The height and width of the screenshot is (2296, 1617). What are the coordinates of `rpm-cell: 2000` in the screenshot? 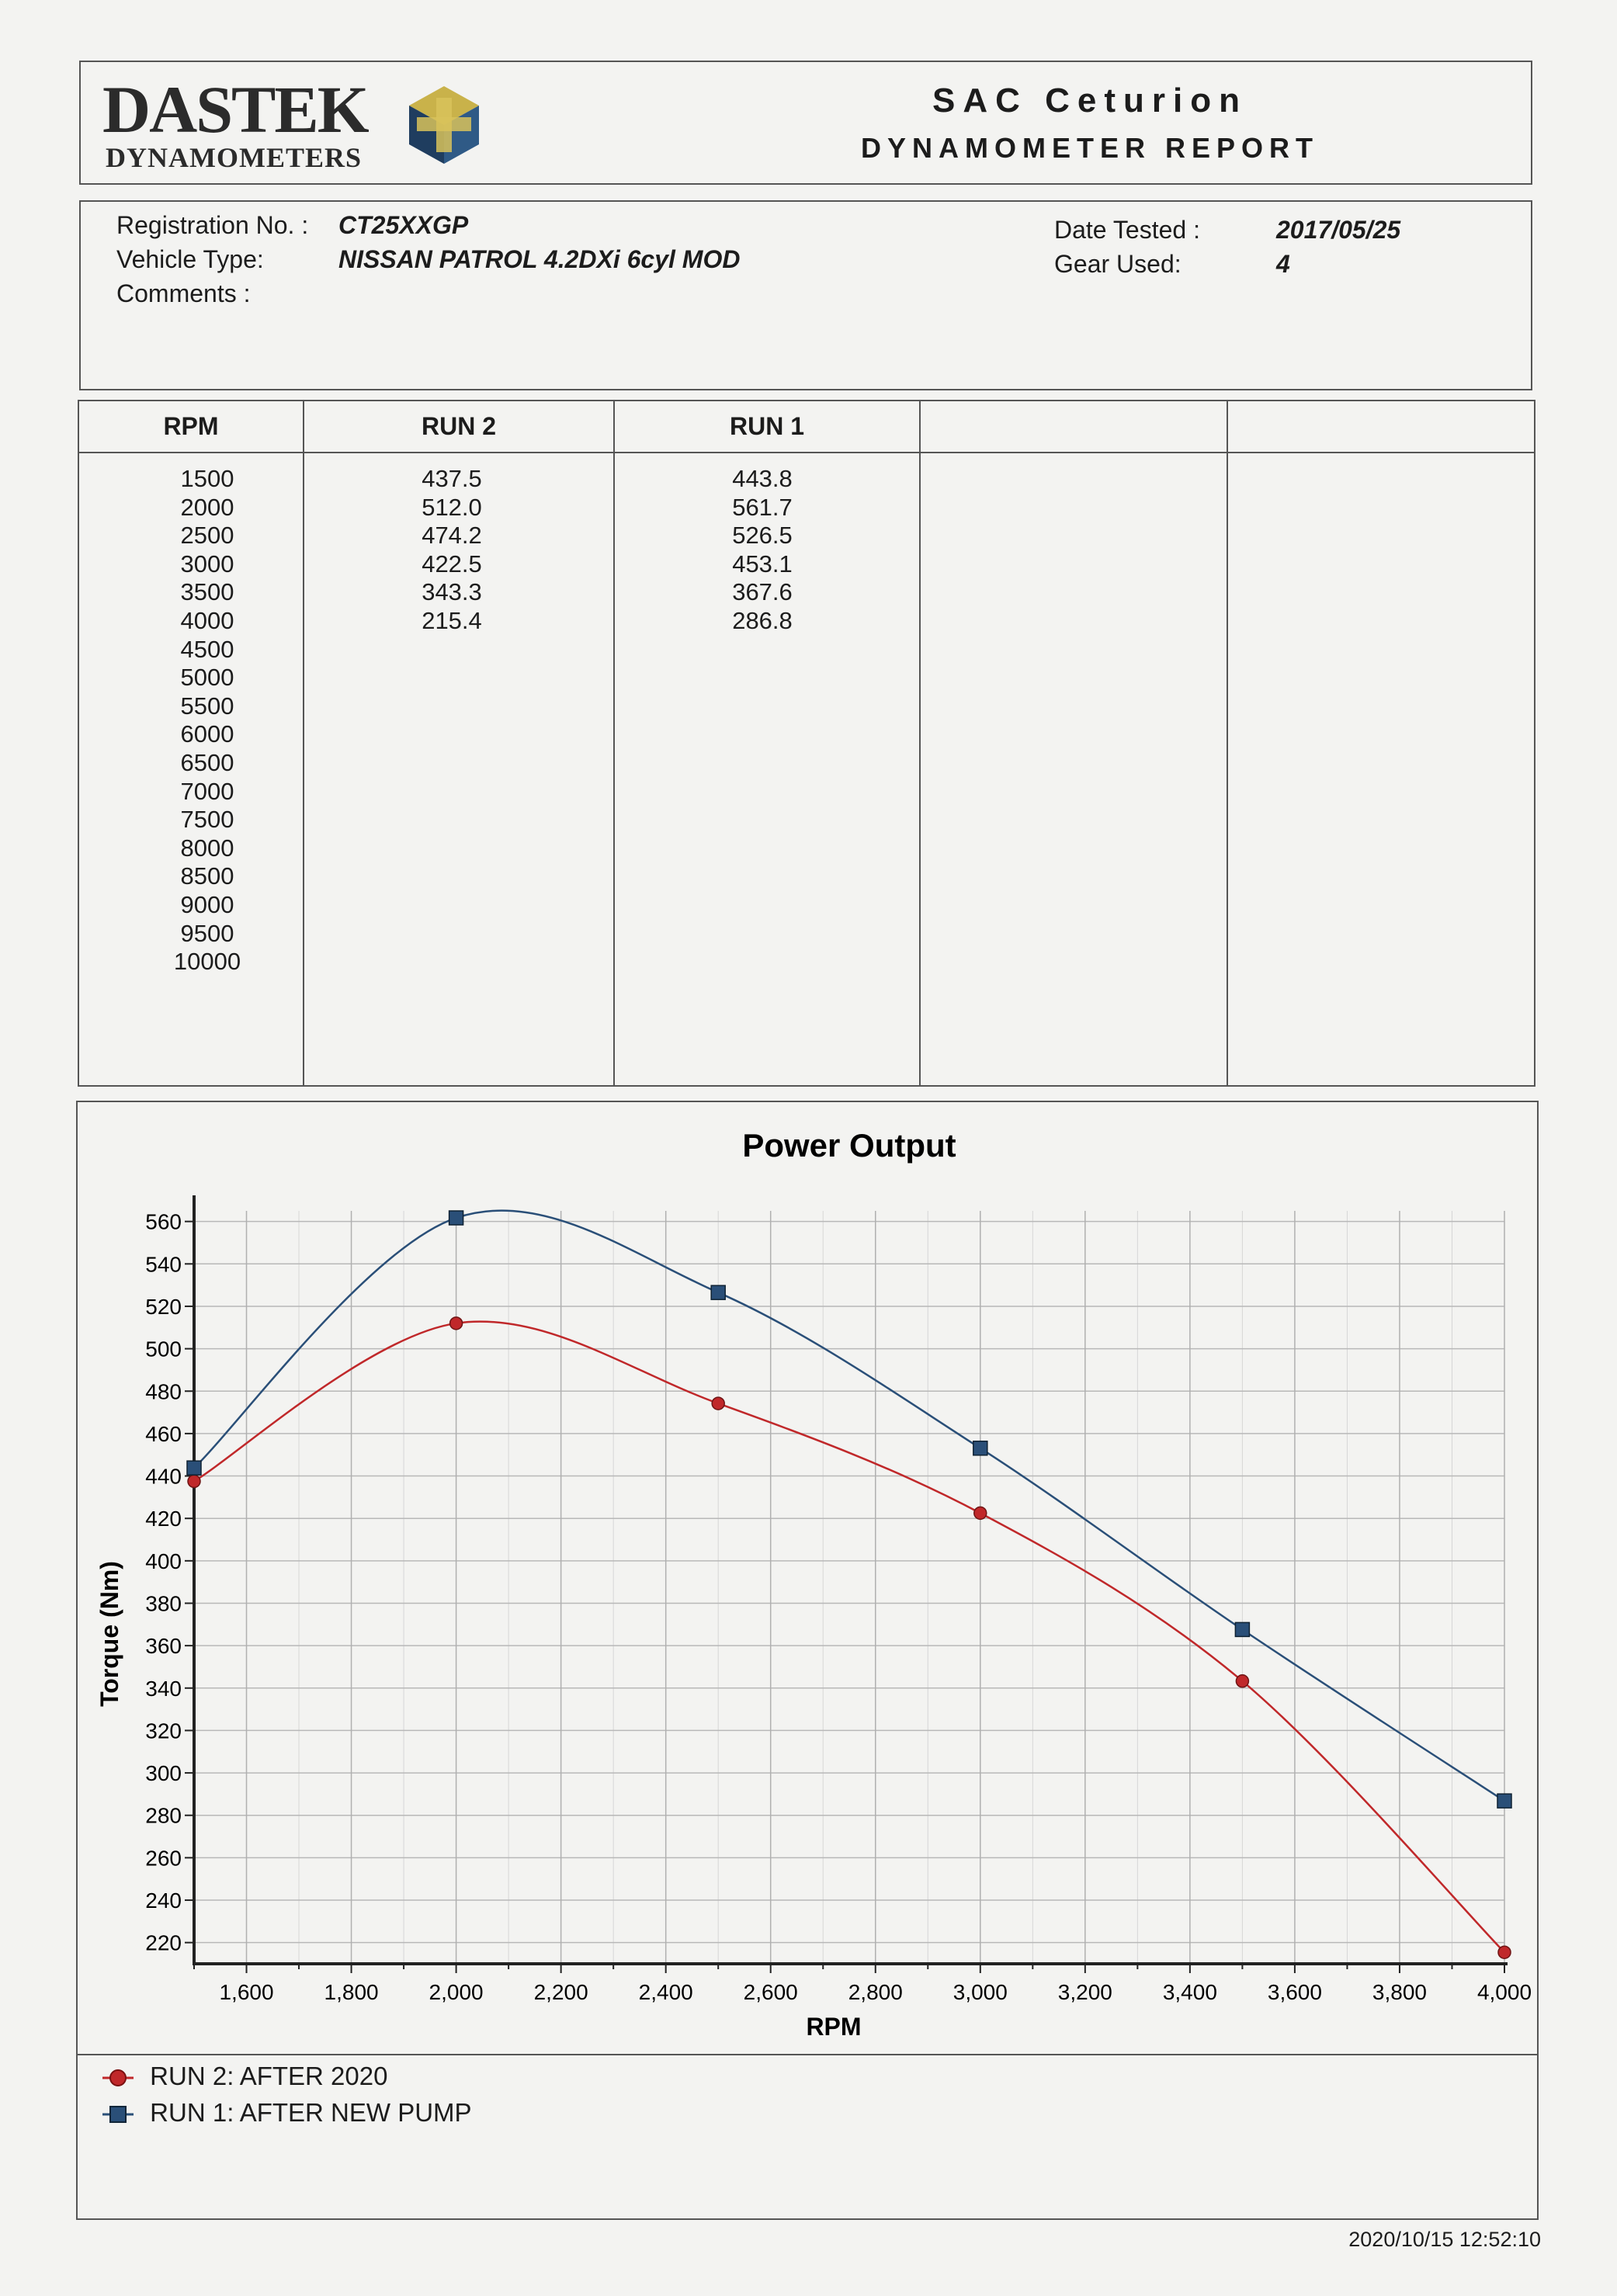 It's located at (207, 507).